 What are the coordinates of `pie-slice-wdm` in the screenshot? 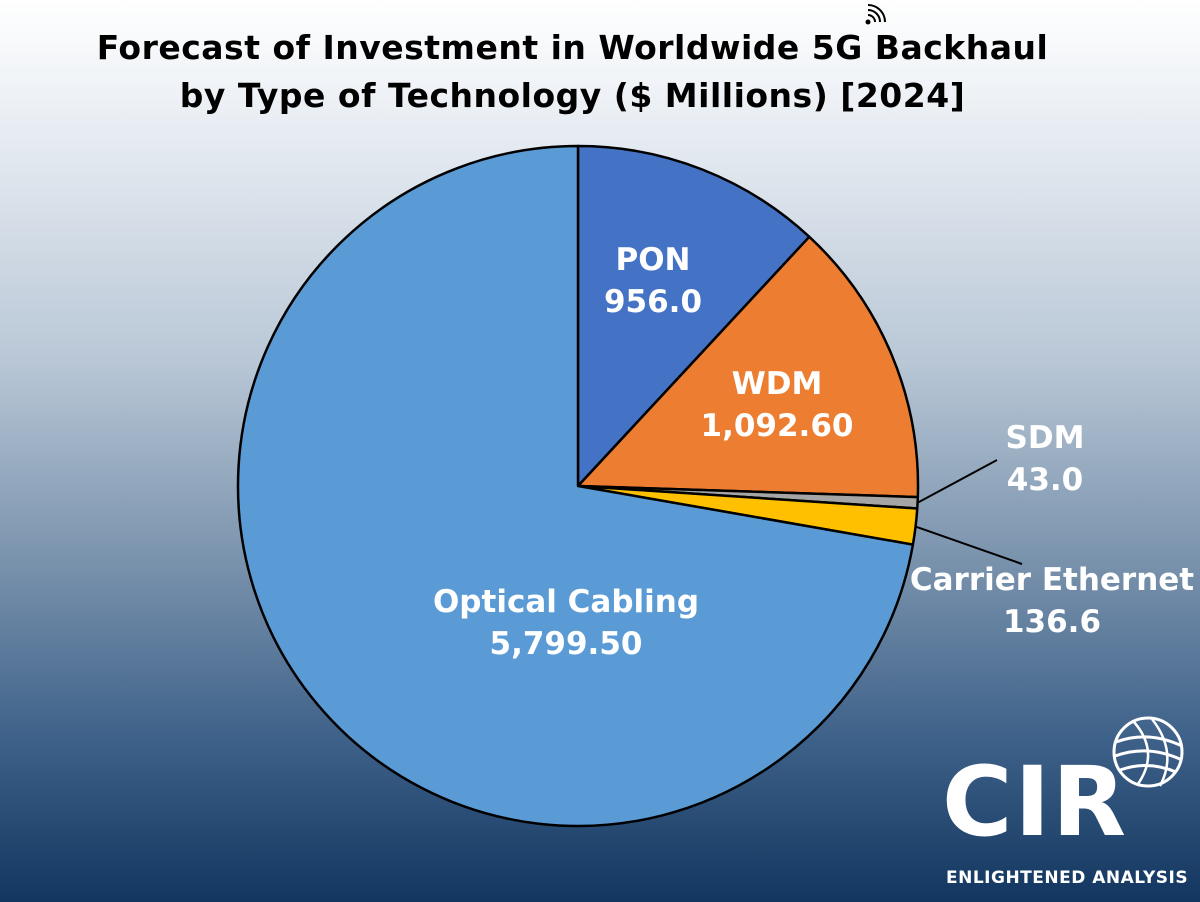 It's located at (748, 367).